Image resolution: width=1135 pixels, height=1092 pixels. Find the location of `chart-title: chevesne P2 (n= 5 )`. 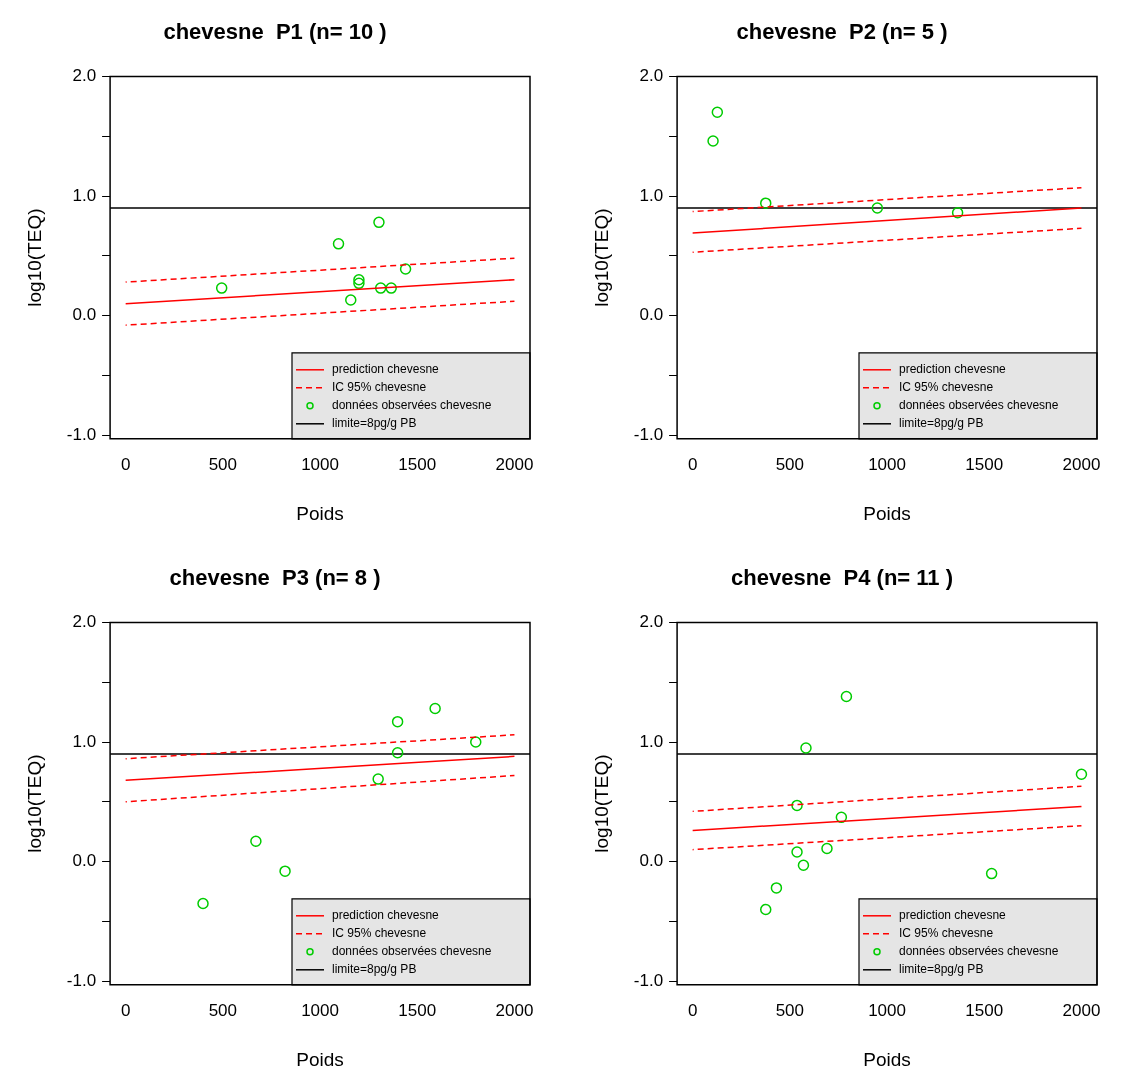

chart-title: chevesne P2 (n= 5 ) is located at coordinates (842, 32).